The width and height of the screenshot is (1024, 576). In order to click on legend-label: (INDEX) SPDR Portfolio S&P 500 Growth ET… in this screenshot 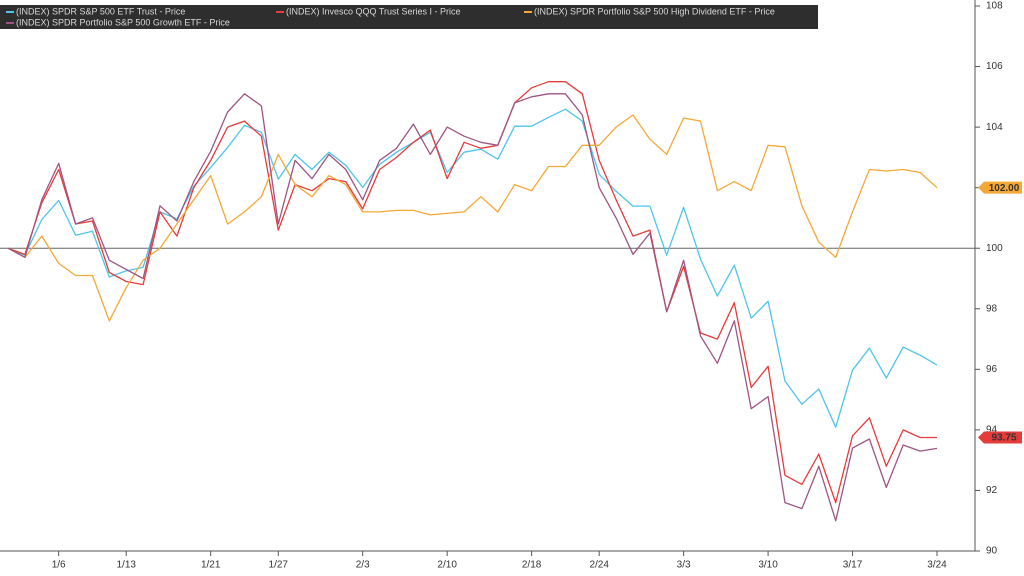, I will do `click(123, 22)`.